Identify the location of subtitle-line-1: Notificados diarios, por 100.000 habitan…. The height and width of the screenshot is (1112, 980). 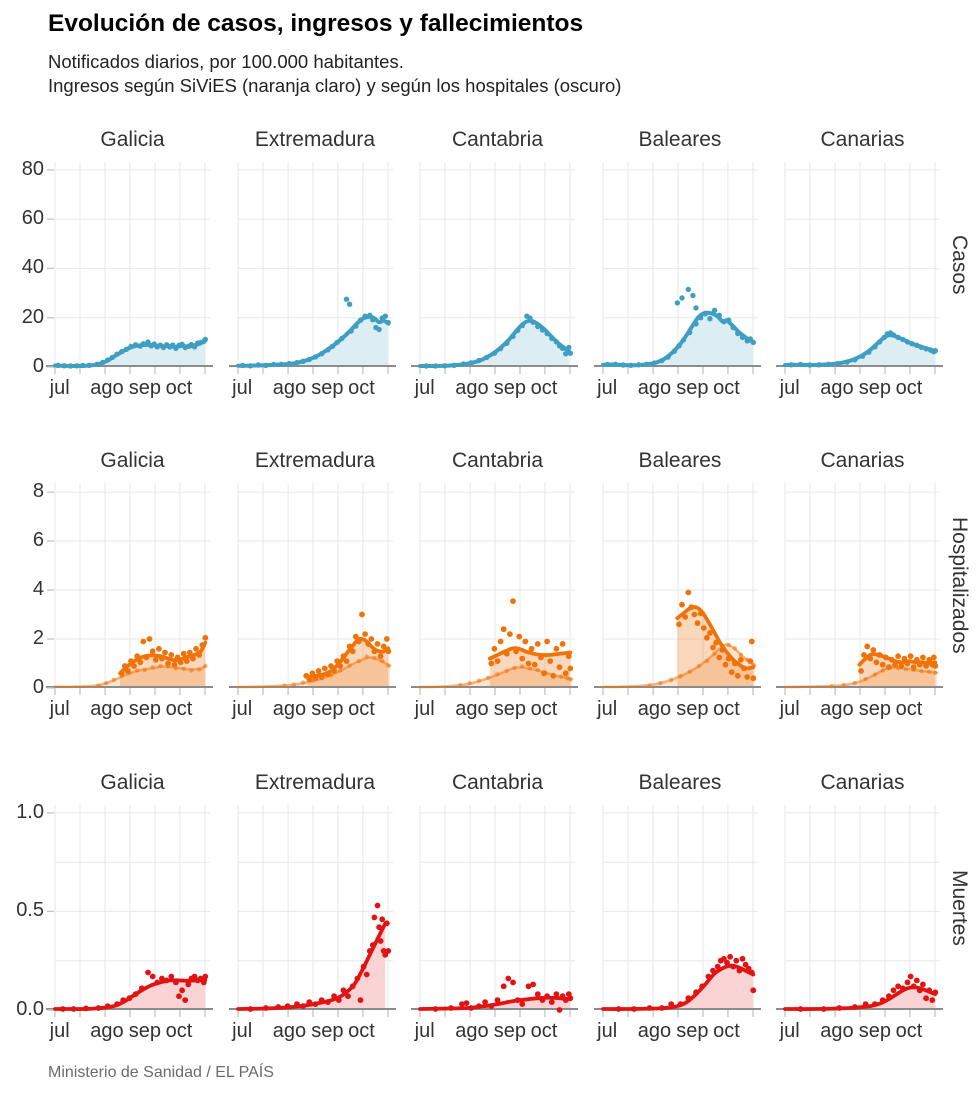
(226, 61).